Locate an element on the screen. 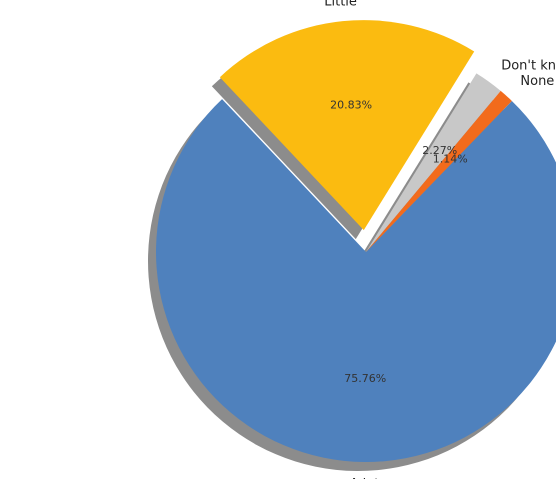 The height and width of the screenshot is (479, 556). pie-value-labels: 75.76% 20.83% 2.27%1.14% is located at coordinates (399, 242).